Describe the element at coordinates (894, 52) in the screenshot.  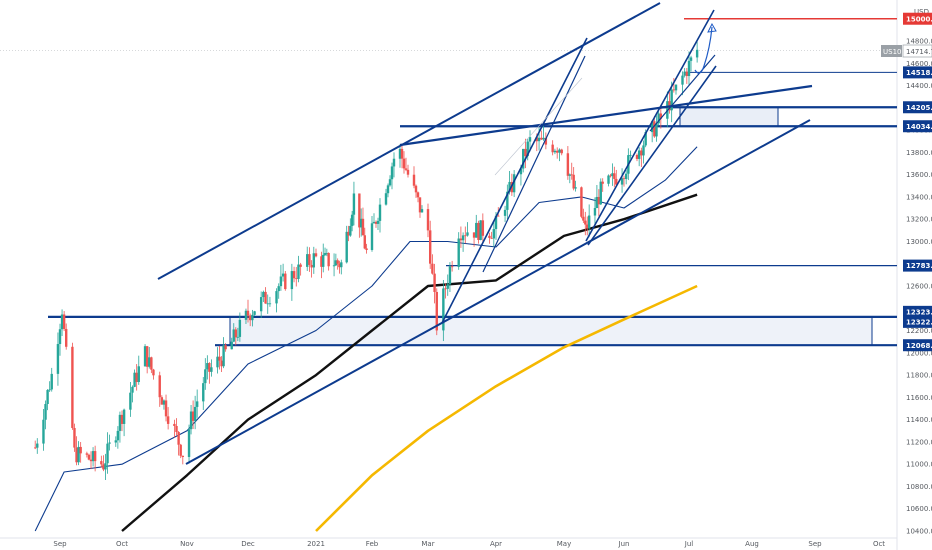
I see `symbol-label: US100` at that location.